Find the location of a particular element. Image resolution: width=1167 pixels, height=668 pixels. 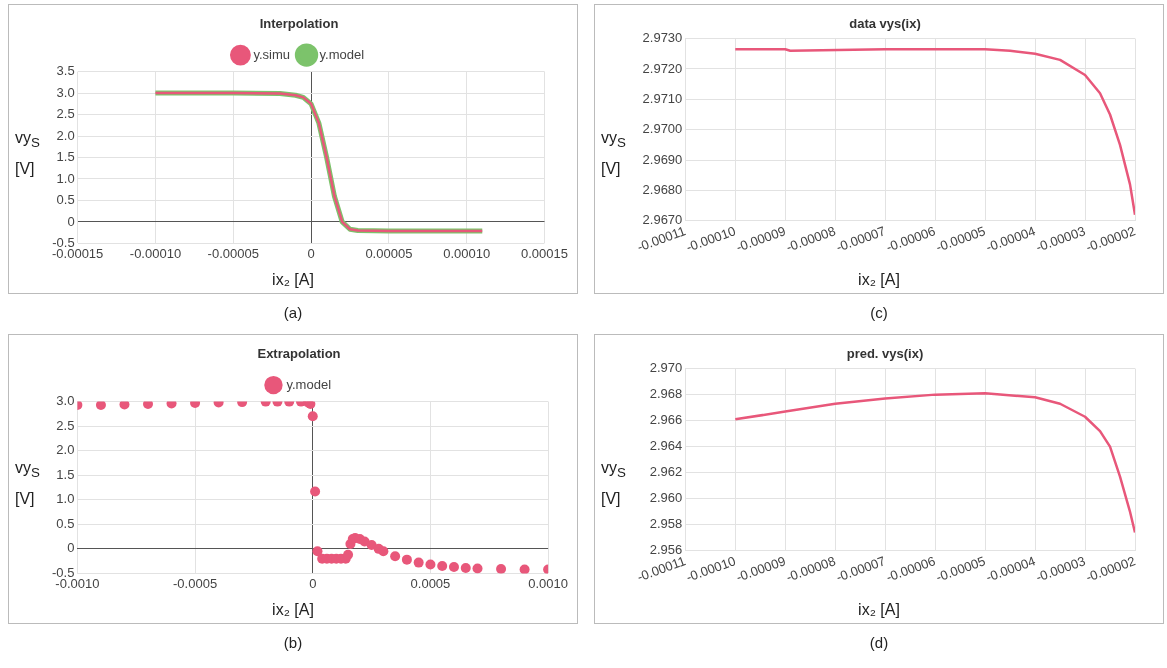

x-tick-label: -0.0005 is located at coordinates (195, 583).